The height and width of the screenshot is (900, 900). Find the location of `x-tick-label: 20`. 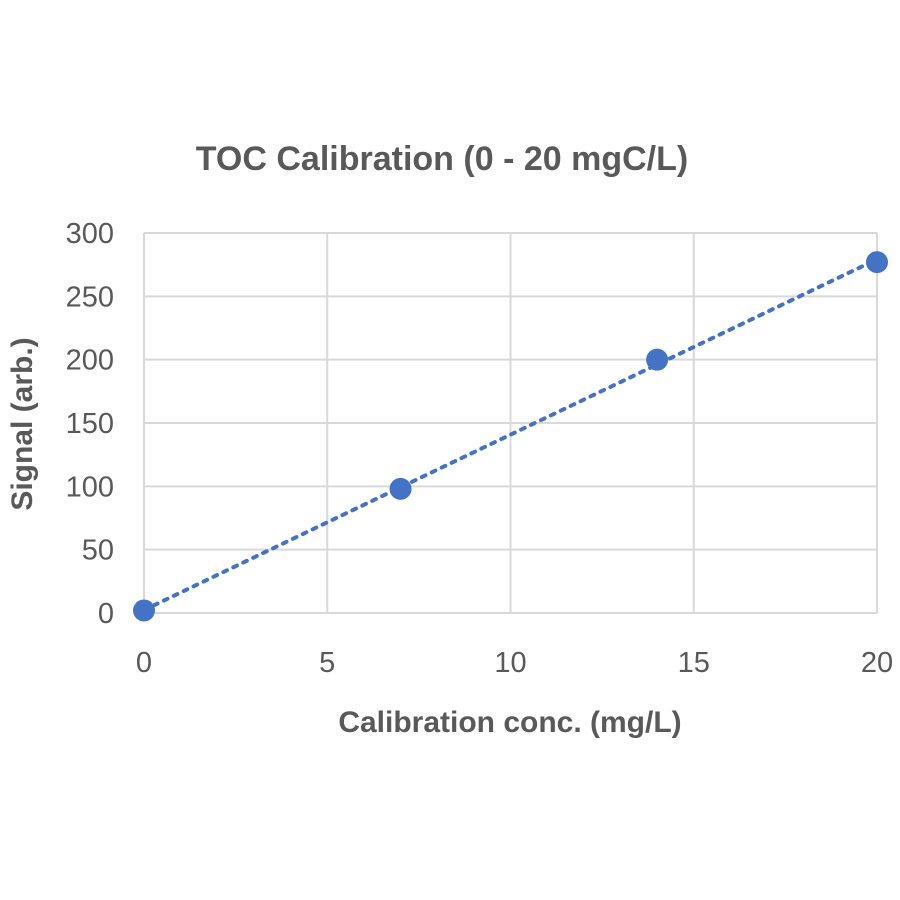

x-tick-label: 20 is located at coordinates (877, 663).